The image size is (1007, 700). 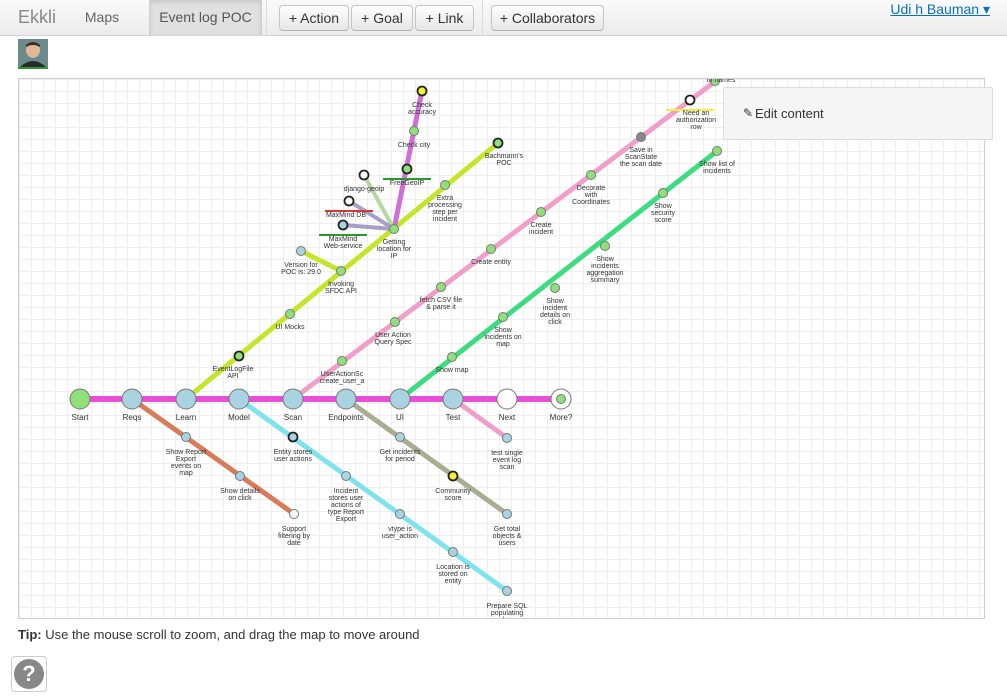 I want to click on map-station: Show Report Export events on map, so click(x=186, y=455).